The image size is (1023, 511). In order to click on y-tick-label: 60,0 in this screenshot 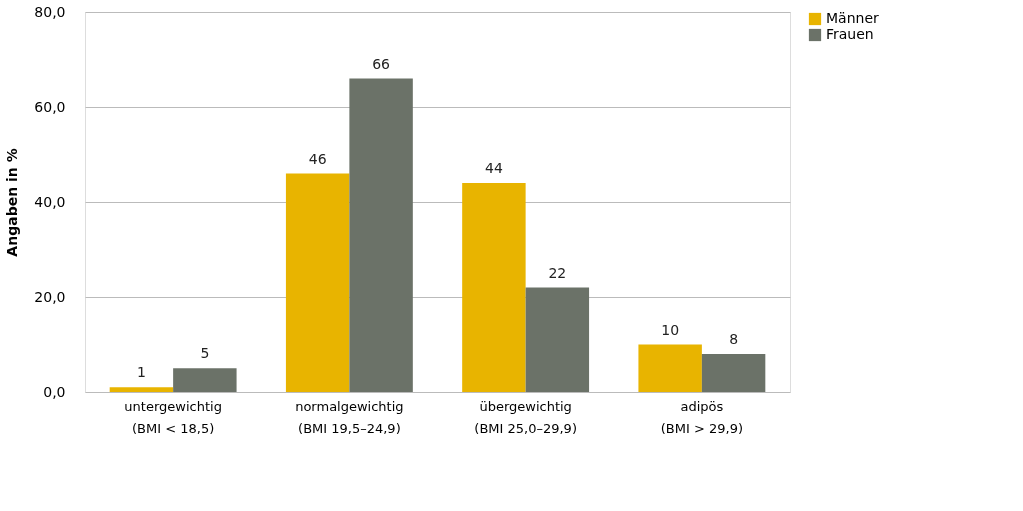, I will do `click(50, 106)`.